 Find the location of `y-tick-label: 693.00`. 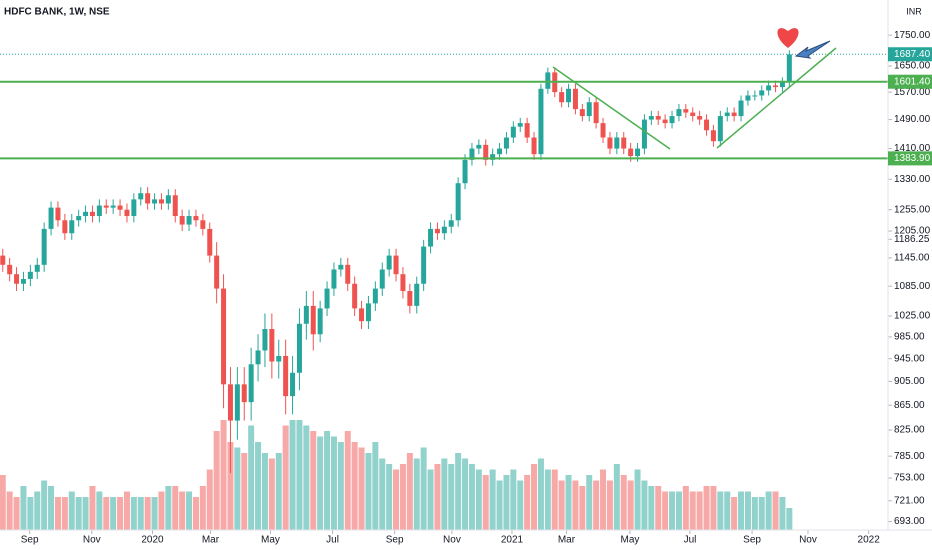

y-tick-label: 693.00 is located at coordinates (909, 521).